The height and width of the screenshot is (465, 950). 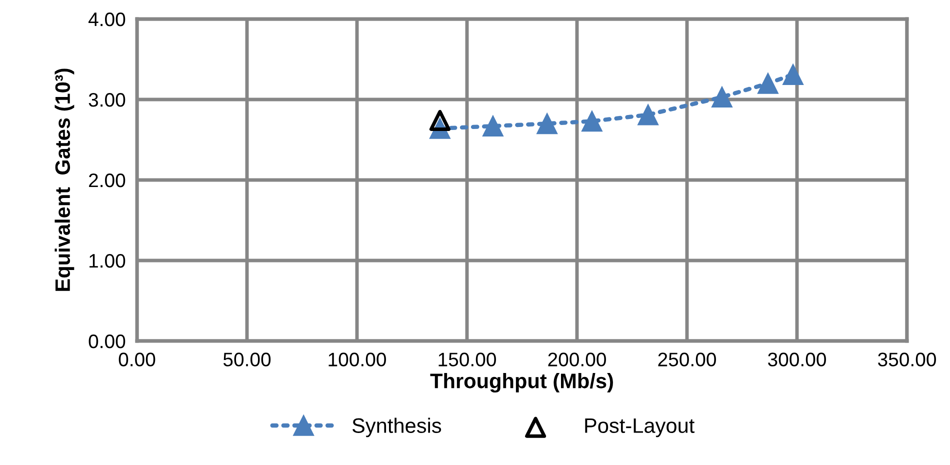 I want to click on x-tick-label: 350.00, so click(x=907, y=359).